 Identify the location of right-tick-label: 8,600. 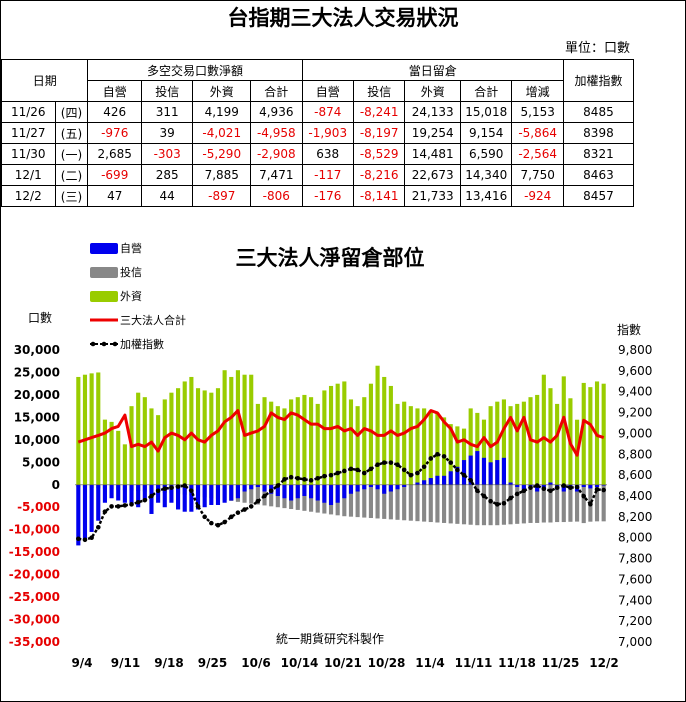
(635, 475).